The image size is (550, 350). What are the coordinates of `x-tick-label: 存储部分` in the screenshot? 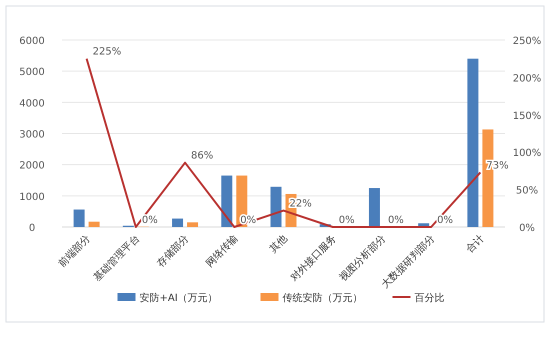 It's located at (173, 251).